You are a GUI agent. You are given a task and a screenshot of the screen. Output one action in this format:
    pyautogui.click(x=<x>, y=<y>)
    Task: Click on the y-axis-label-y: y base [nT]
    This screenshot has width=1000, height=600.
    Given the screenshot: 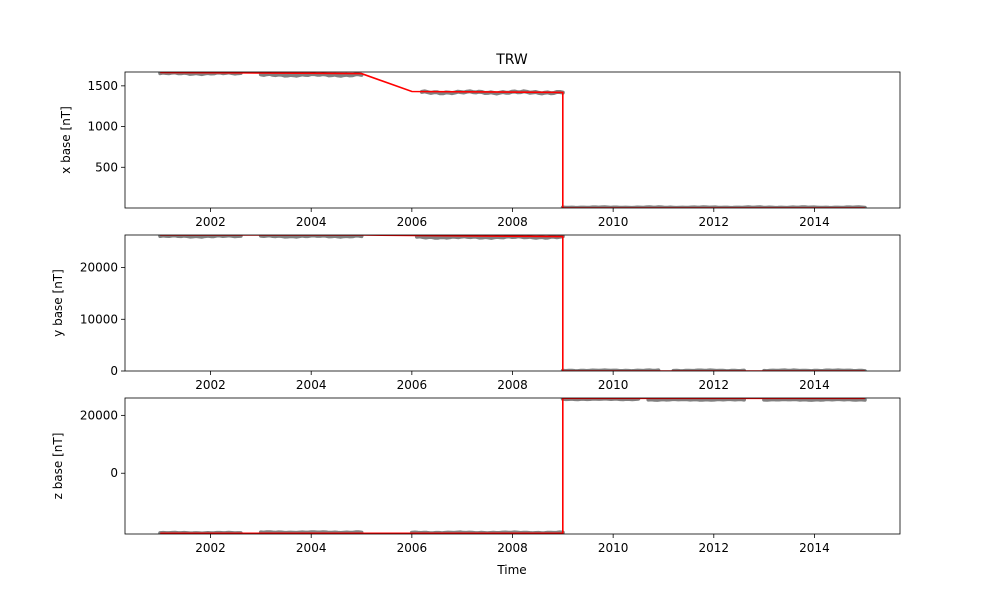 What is the action you would take?
    pyautogui.click(x=58, y=303)
    